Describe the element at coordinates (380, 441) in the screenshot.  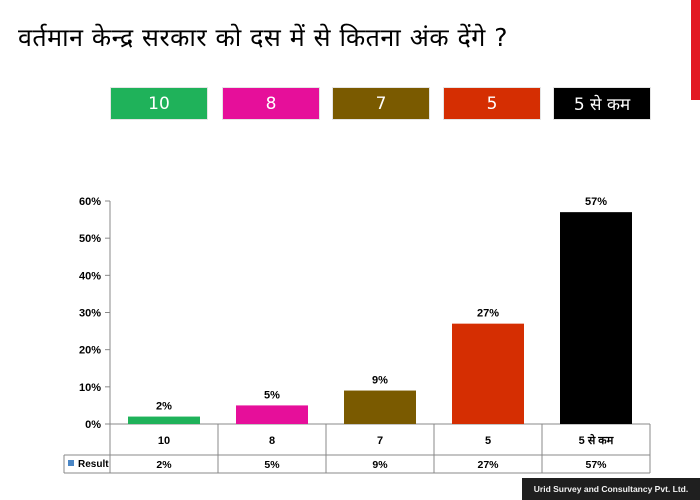
I see `category-label: 7` at that location.